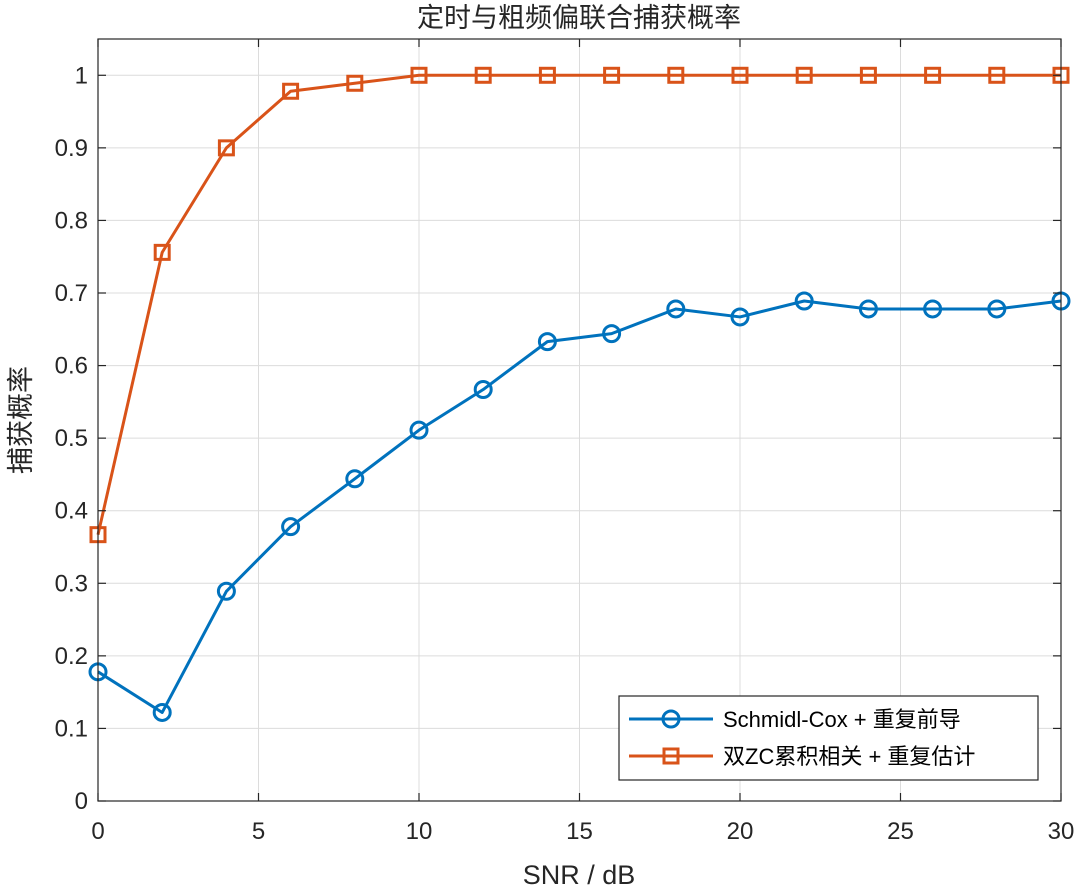 The height and width of the screenshot is (888, 1080). I want to click on legend: Schmidl-Cox + 重复前导 双ZC累积相关 + 重复估计, so click(828, 738).